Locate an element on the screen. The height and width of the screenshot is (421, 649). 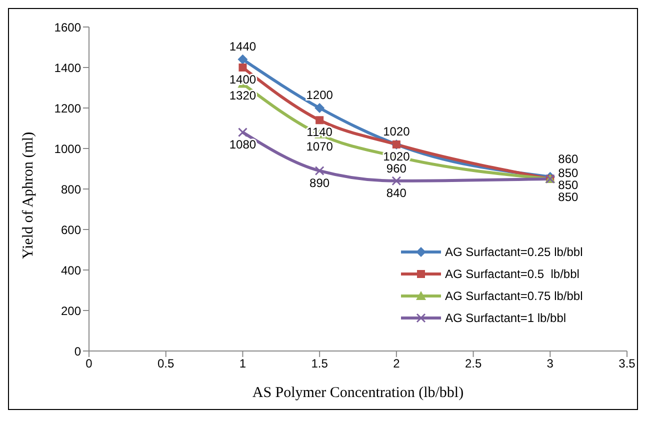
y-tick-label: 1200 is located at coordinates (68, 108).